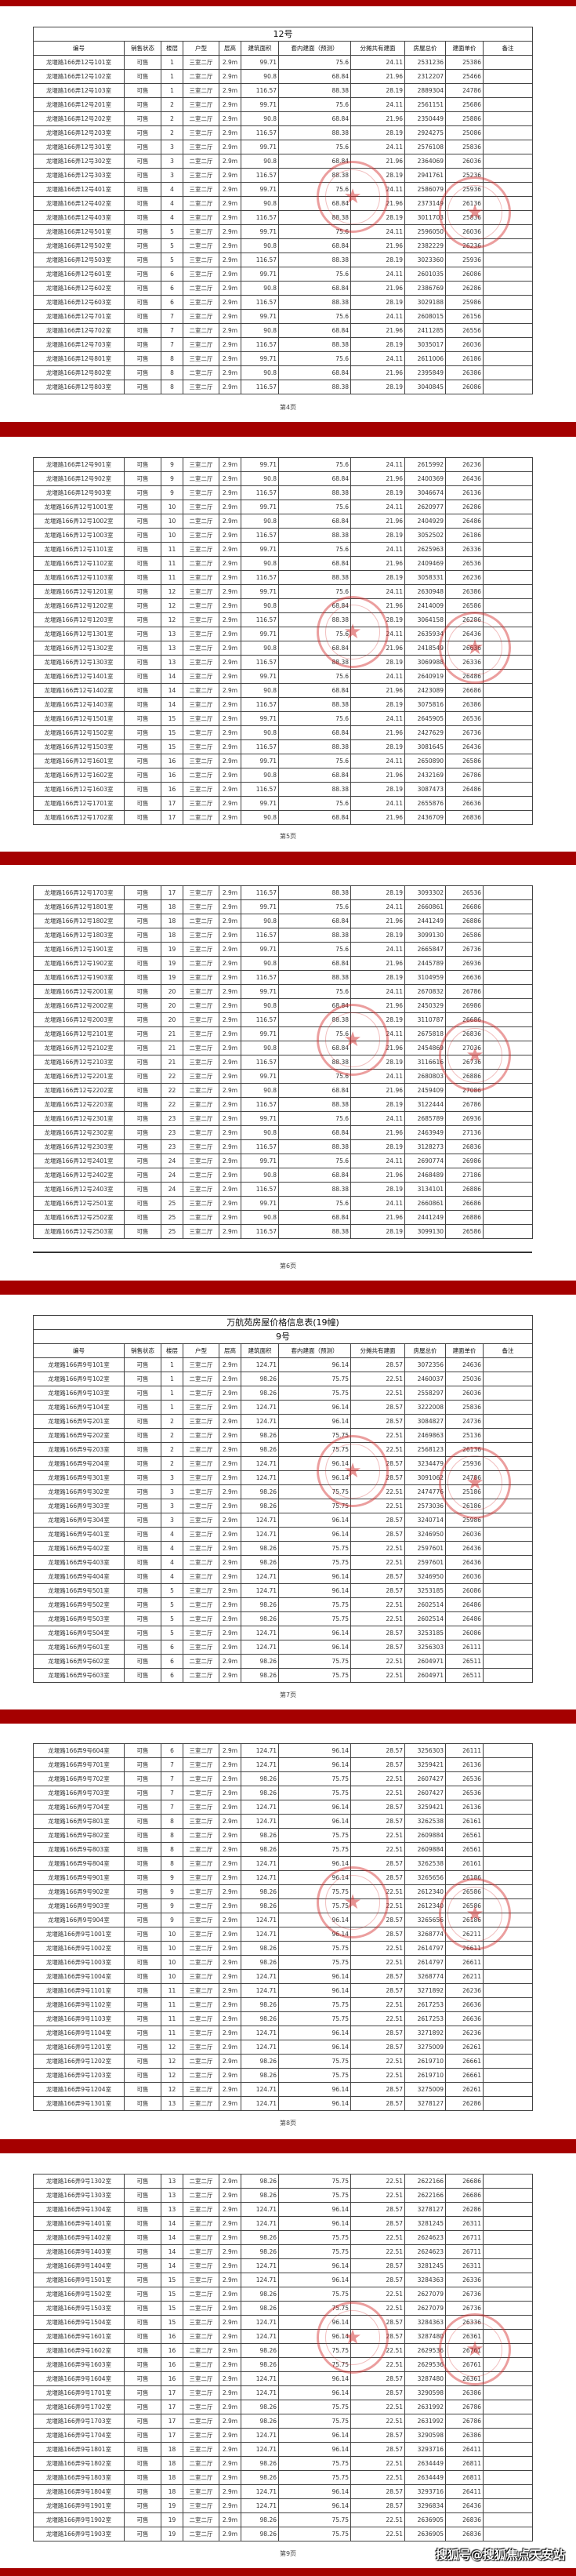  What do you see at coordinates (288, 1288) in the screenshot?
I see `frame-bar` at bounding box center [288, 1288].